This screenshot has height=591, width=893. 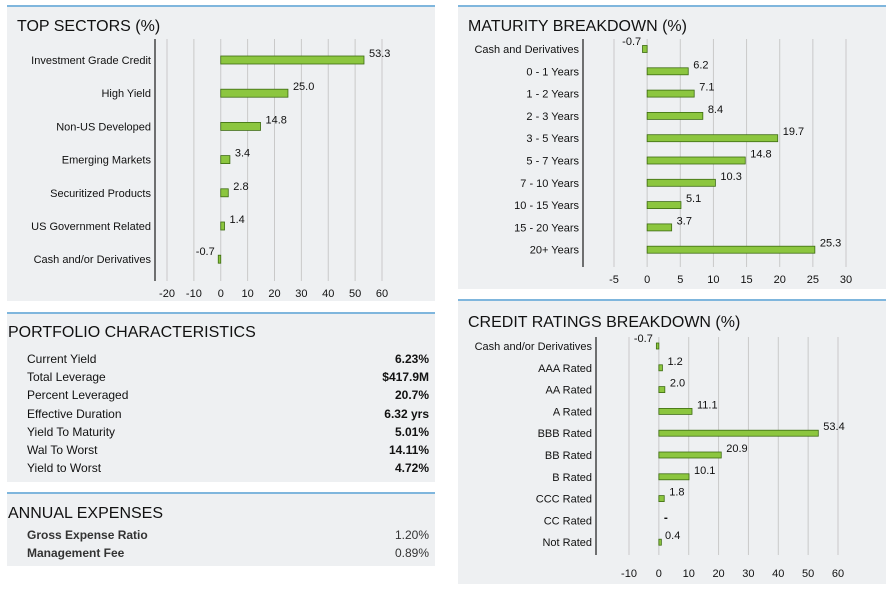 What do you see at coordinates (572, 412) in the screenshot?
I see `category-label: A Rated` at bounding box center [572, 412].